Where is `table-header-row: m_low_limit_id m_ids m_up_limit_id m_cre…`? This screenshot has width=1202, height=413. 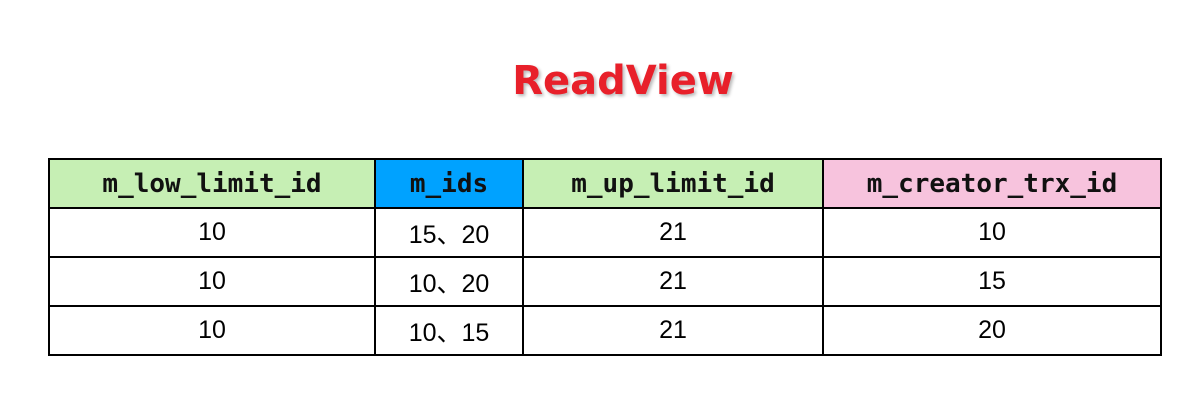
table-header-row: m_low_limit_id m_ids m_up_limit_id m_cre… is located at coordinates (605, 183).